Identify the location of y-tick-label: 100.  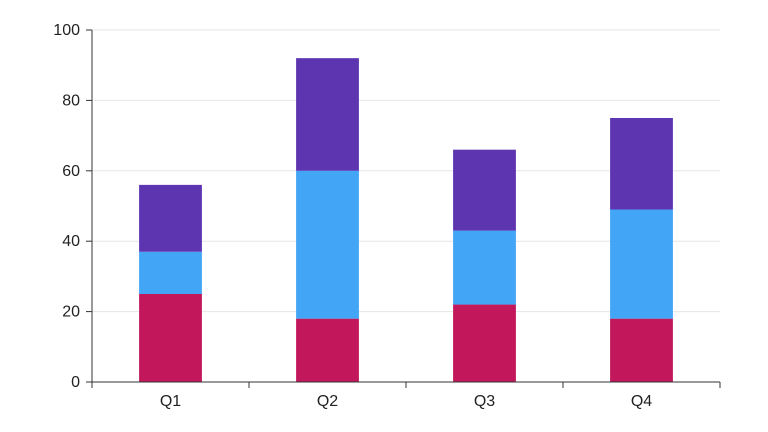
(66, 30).